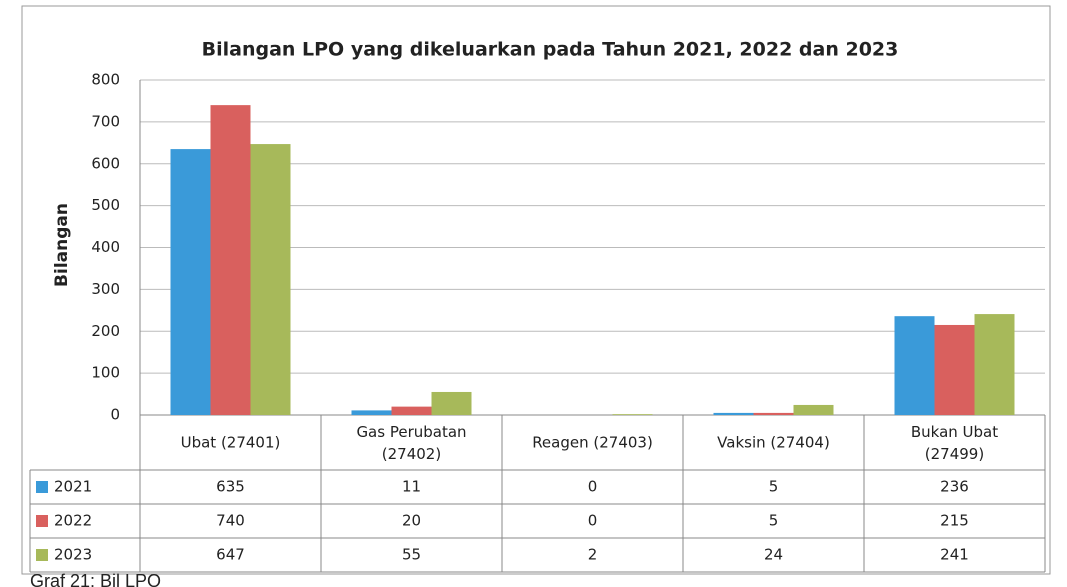  Describe the element at coordinates (105, 331) in the screenshot. I see `y-tick-label: 200` at that location.